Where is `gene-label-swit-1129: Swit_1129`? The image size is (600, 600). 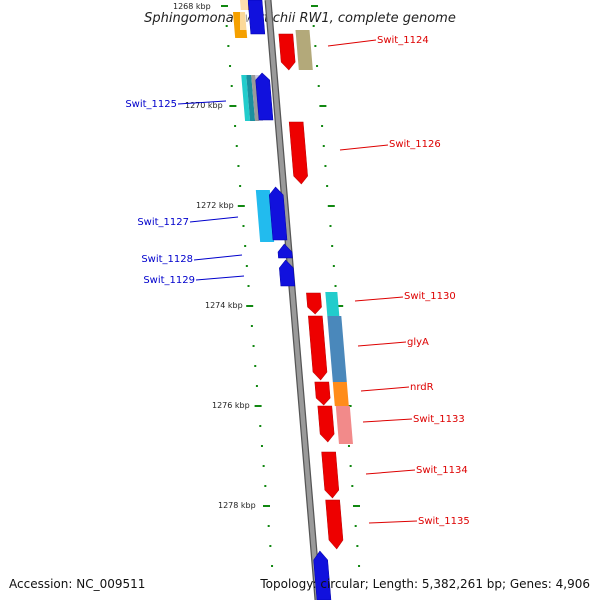 gene-label-swit-1129: Swit_1129 is located at coordinates (169, 280).